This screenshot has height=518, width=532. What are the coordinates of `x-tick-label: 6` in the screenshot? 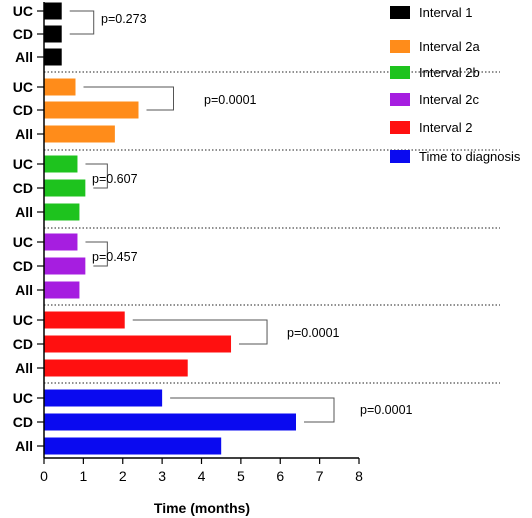 It's located at (280, 476).